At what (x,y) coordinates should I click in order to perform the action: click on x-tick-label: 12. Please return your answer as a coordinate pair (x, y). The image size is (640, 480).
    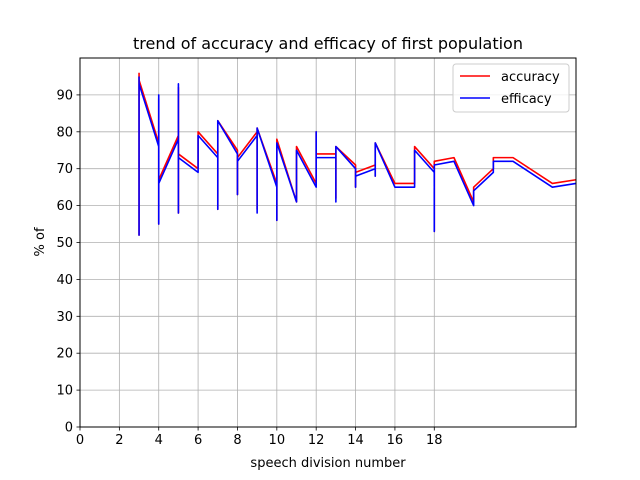
    Looking at the image, I should click on (316, 440).